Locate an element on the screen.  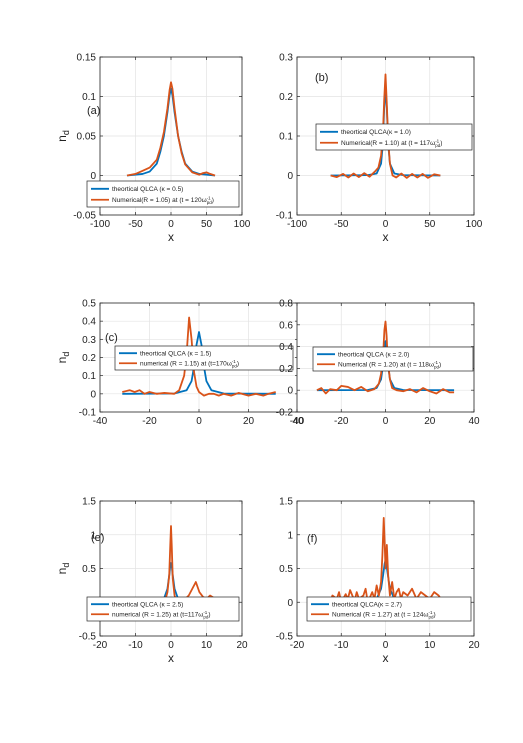
legend-entry: Numerical (R = 1.20) at (t = 118ω-1 pd) is located at coordinates (389, 365).